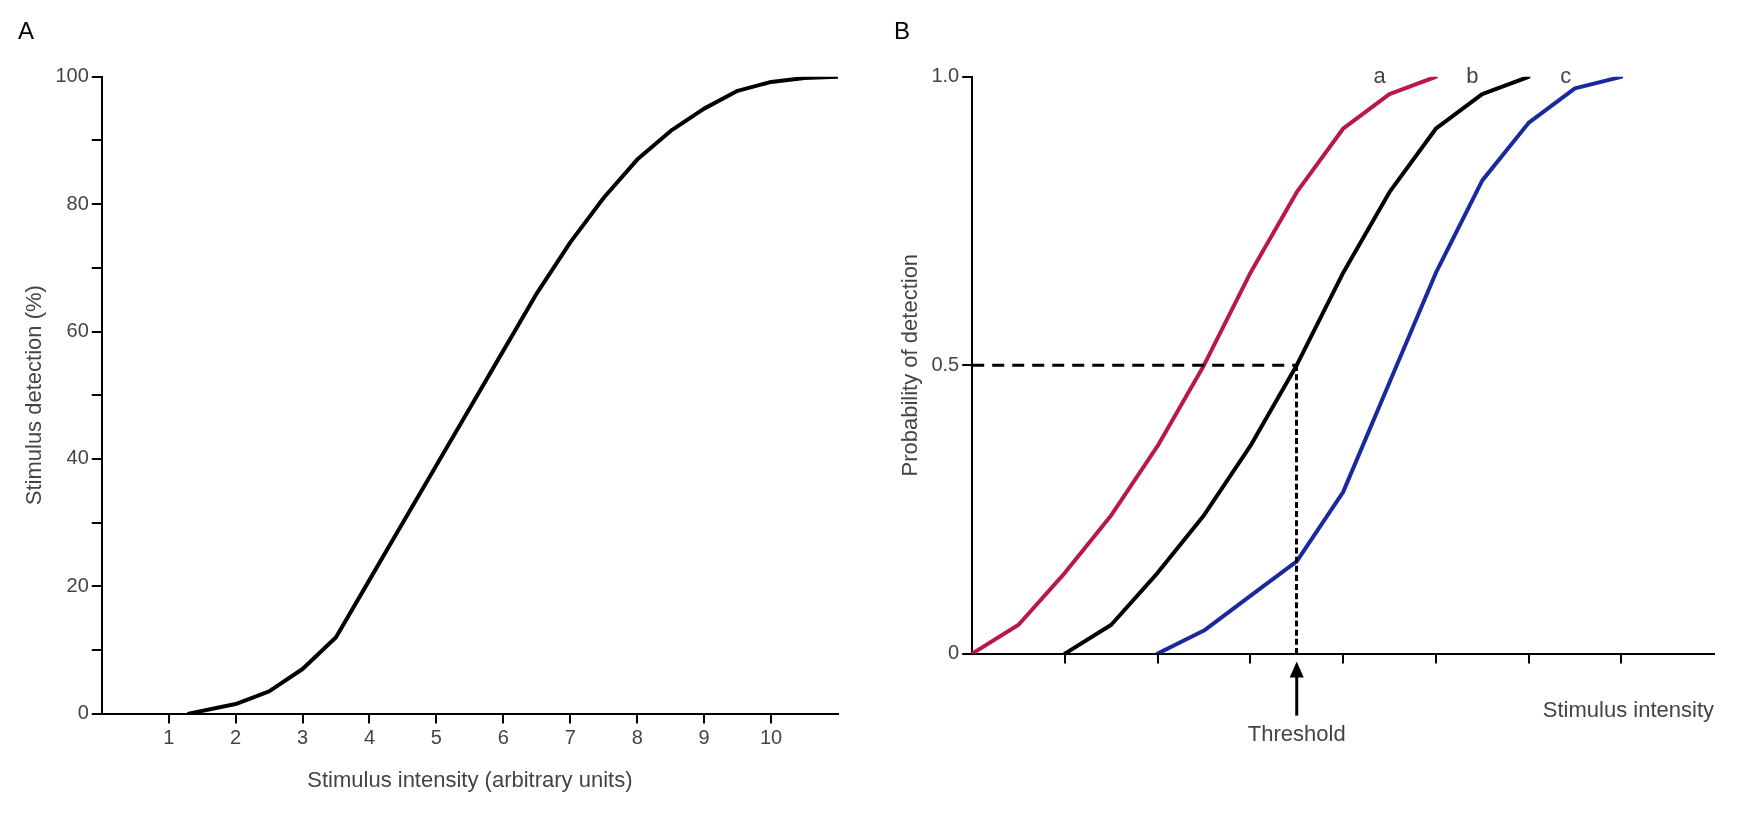  Describe the element at coordinates (637, 737) in the screenshot. I see `x-tick-label: 8` at that location.